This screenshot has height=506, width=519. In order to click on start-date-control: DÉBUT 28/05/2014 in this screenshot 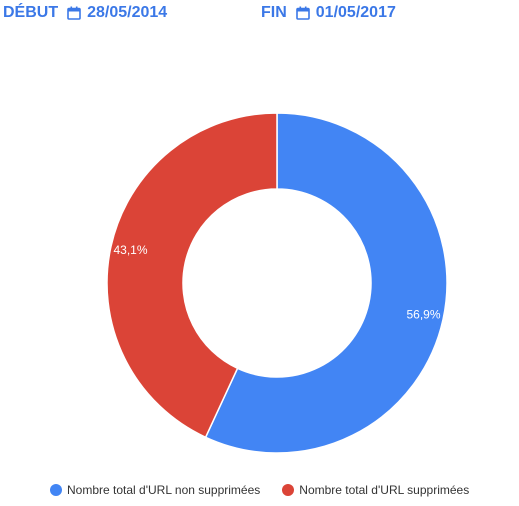, I will do `click(85, 13)`.